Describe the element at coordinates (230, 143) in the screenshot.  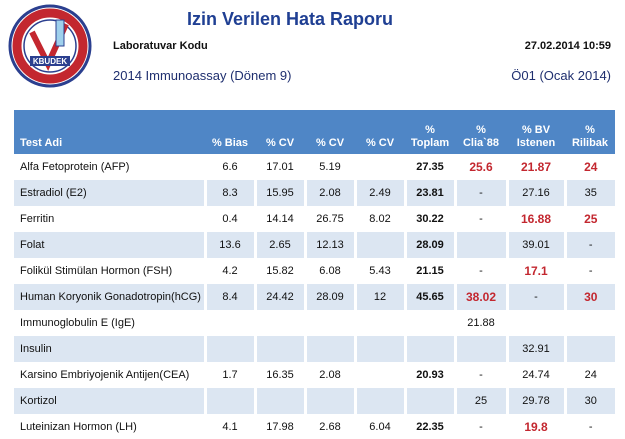
I see `header-text: % Bias` at that location.